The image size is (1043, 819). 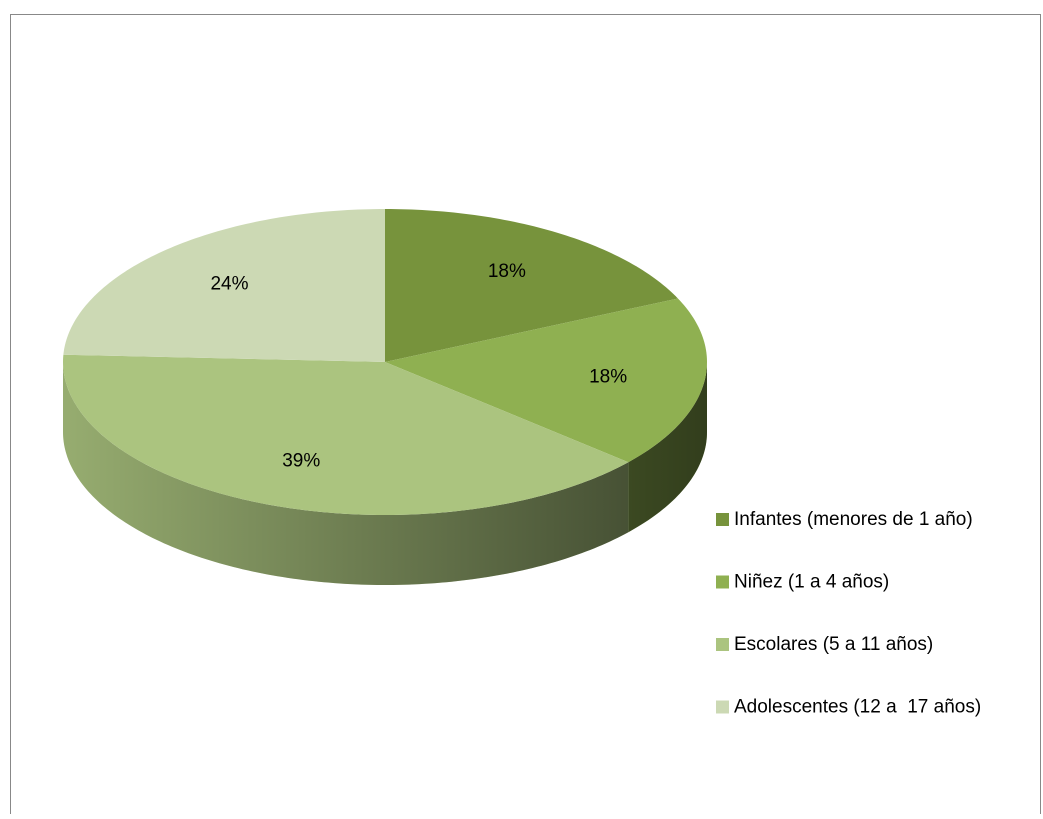 What do you see at coordinates (853, 519) in the screenshot?
I see `legend-label: Infantes (menores de 1 año)` at bounding box center [853, 519].